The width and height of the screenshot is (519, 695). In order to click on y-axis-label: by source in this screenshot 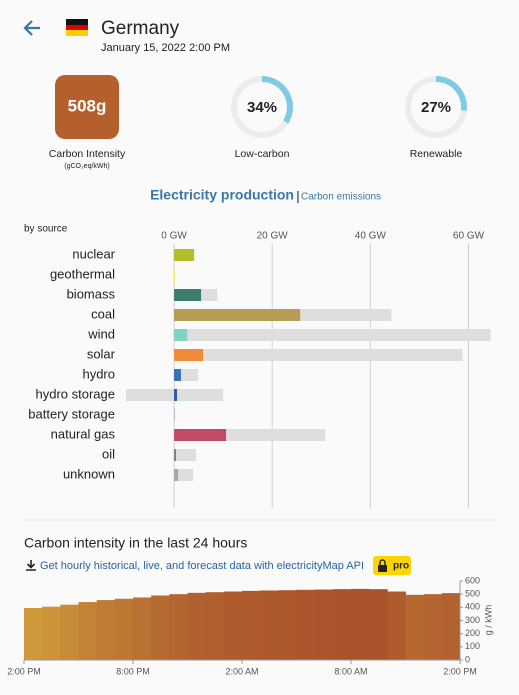, I will do `click(46, 229)`.